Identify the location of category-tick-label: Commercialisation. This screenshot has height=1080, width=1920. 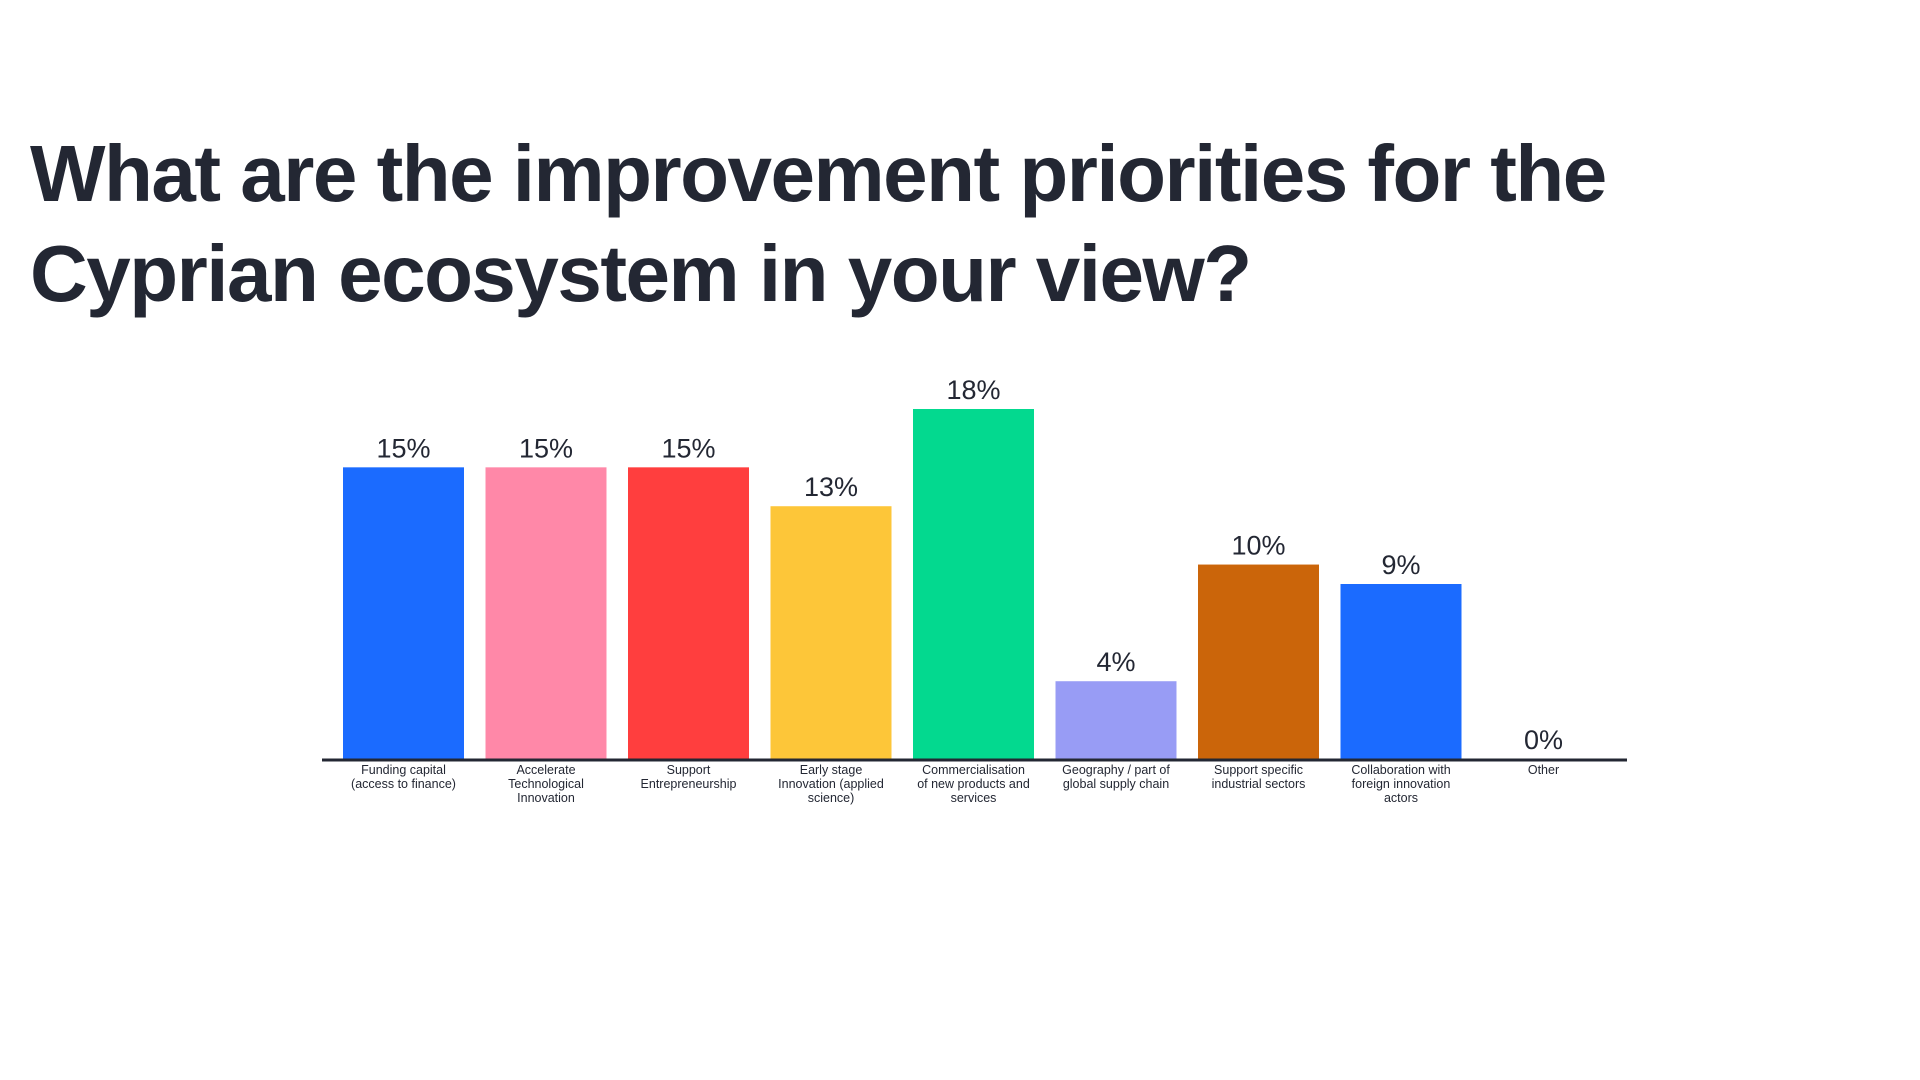
(973, 770).